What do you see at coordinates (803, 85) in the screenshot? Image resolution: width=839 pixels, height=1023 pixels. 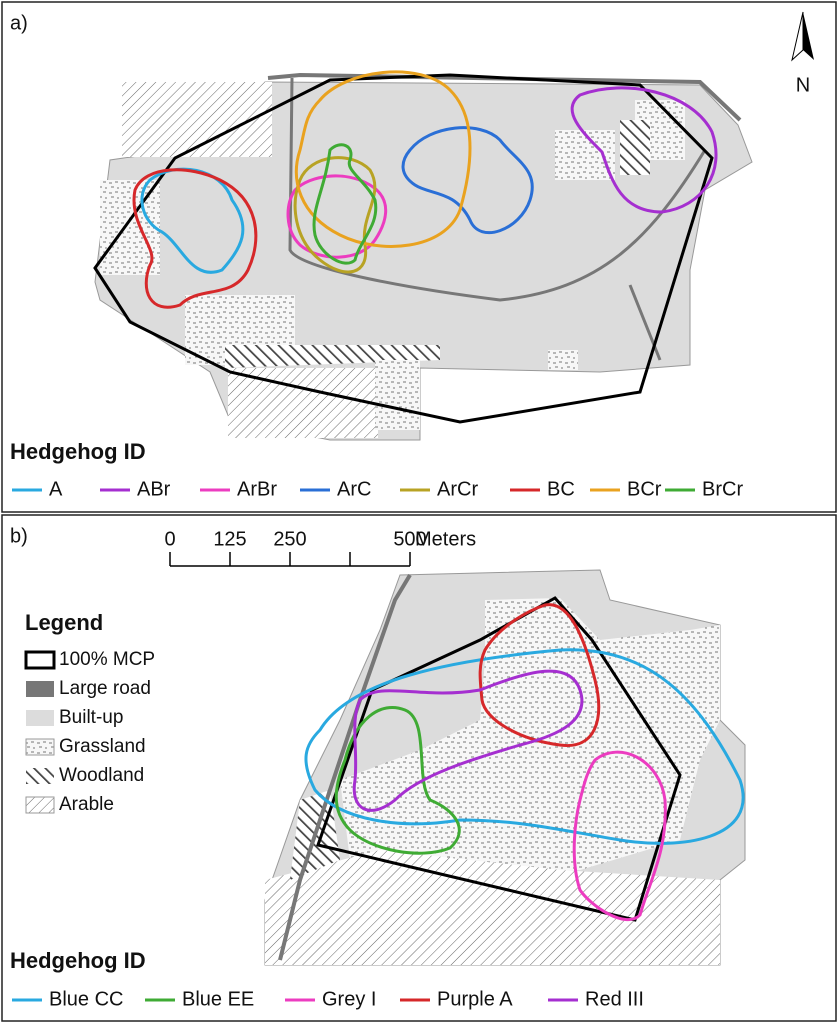 I see `north-label: N` at bounding box center [803, 85].